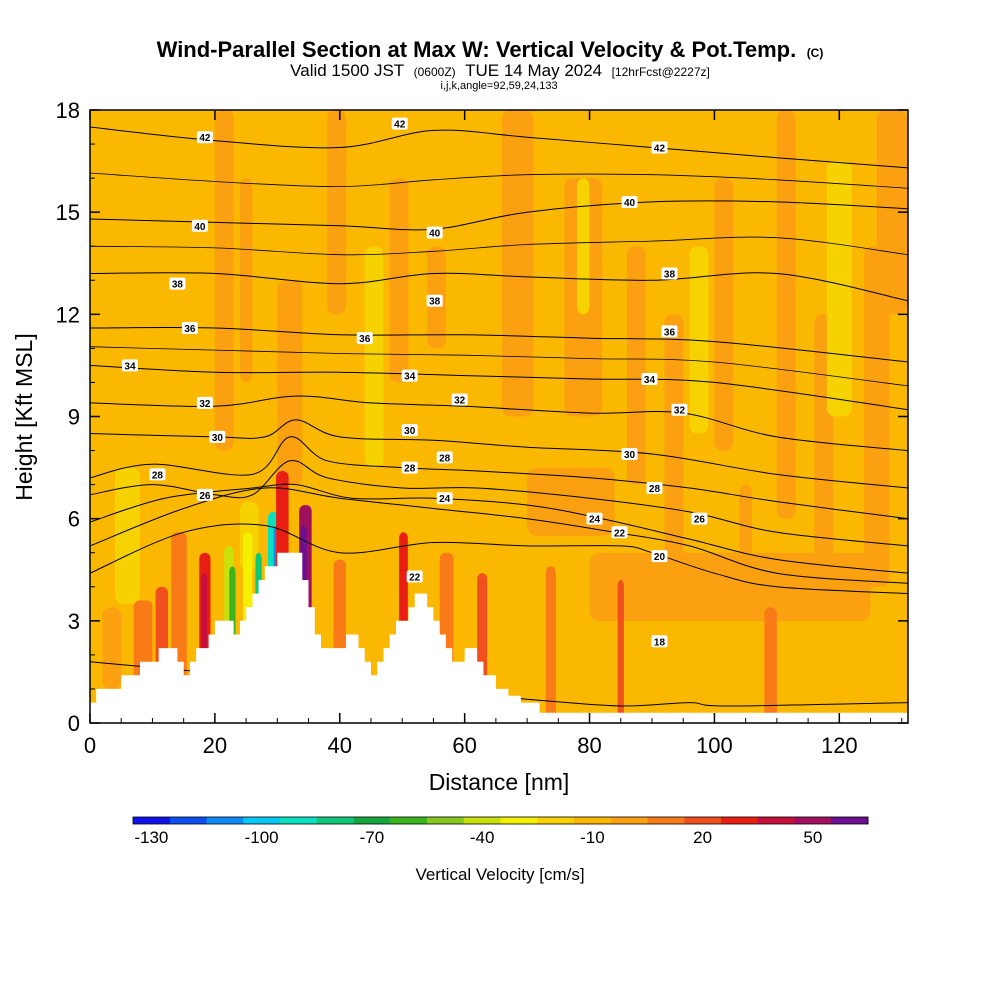 The height and width of the screenshot is (1000, 1000). Describe the element at coordinates (340, 745) in the screenshot. I see `x-tick-label: 40` at that location.